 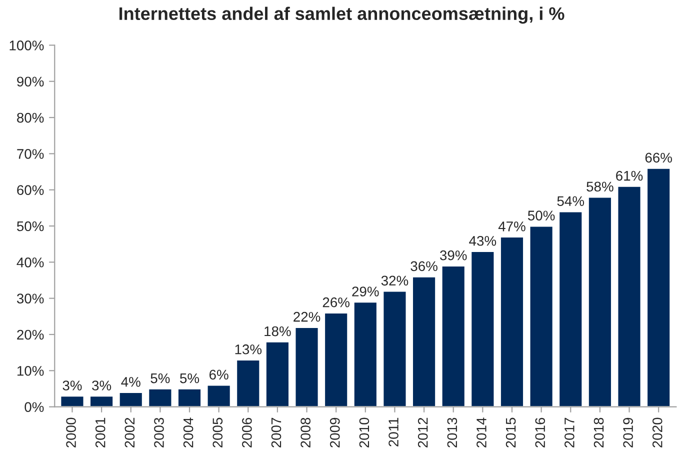 What do you see at coordinates (129, 433) in the screenshot?
I see `x-tick-label: 2002` at bounding box center [129, 433].